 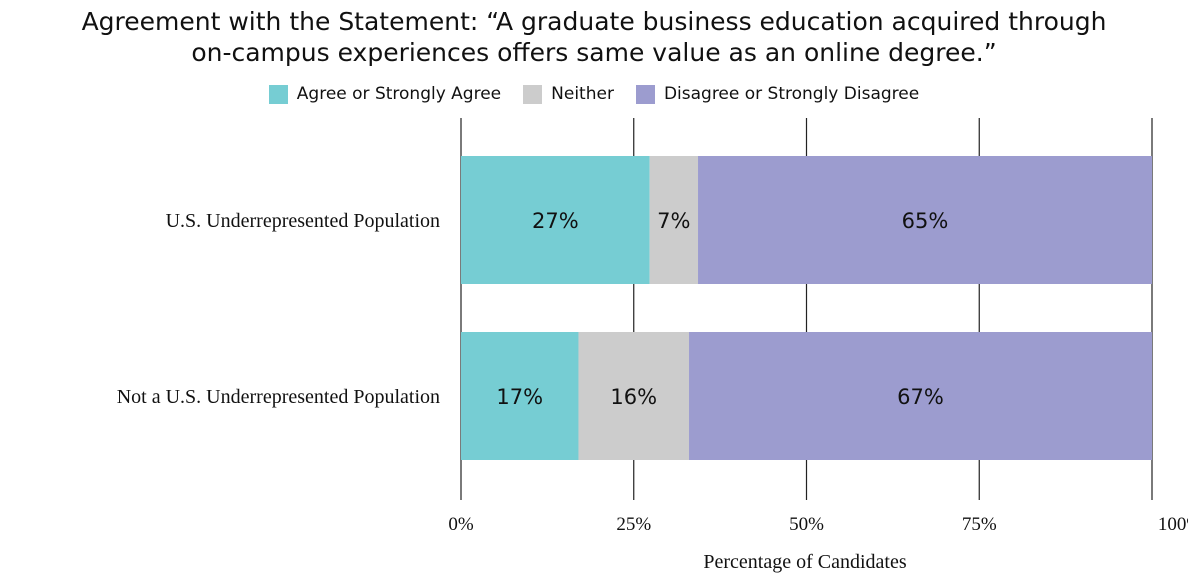 What do you see at coordinates (979, 524) in the screenshot?
I see `x-tick-label-3: 75%` at bounding box center [979, 524].